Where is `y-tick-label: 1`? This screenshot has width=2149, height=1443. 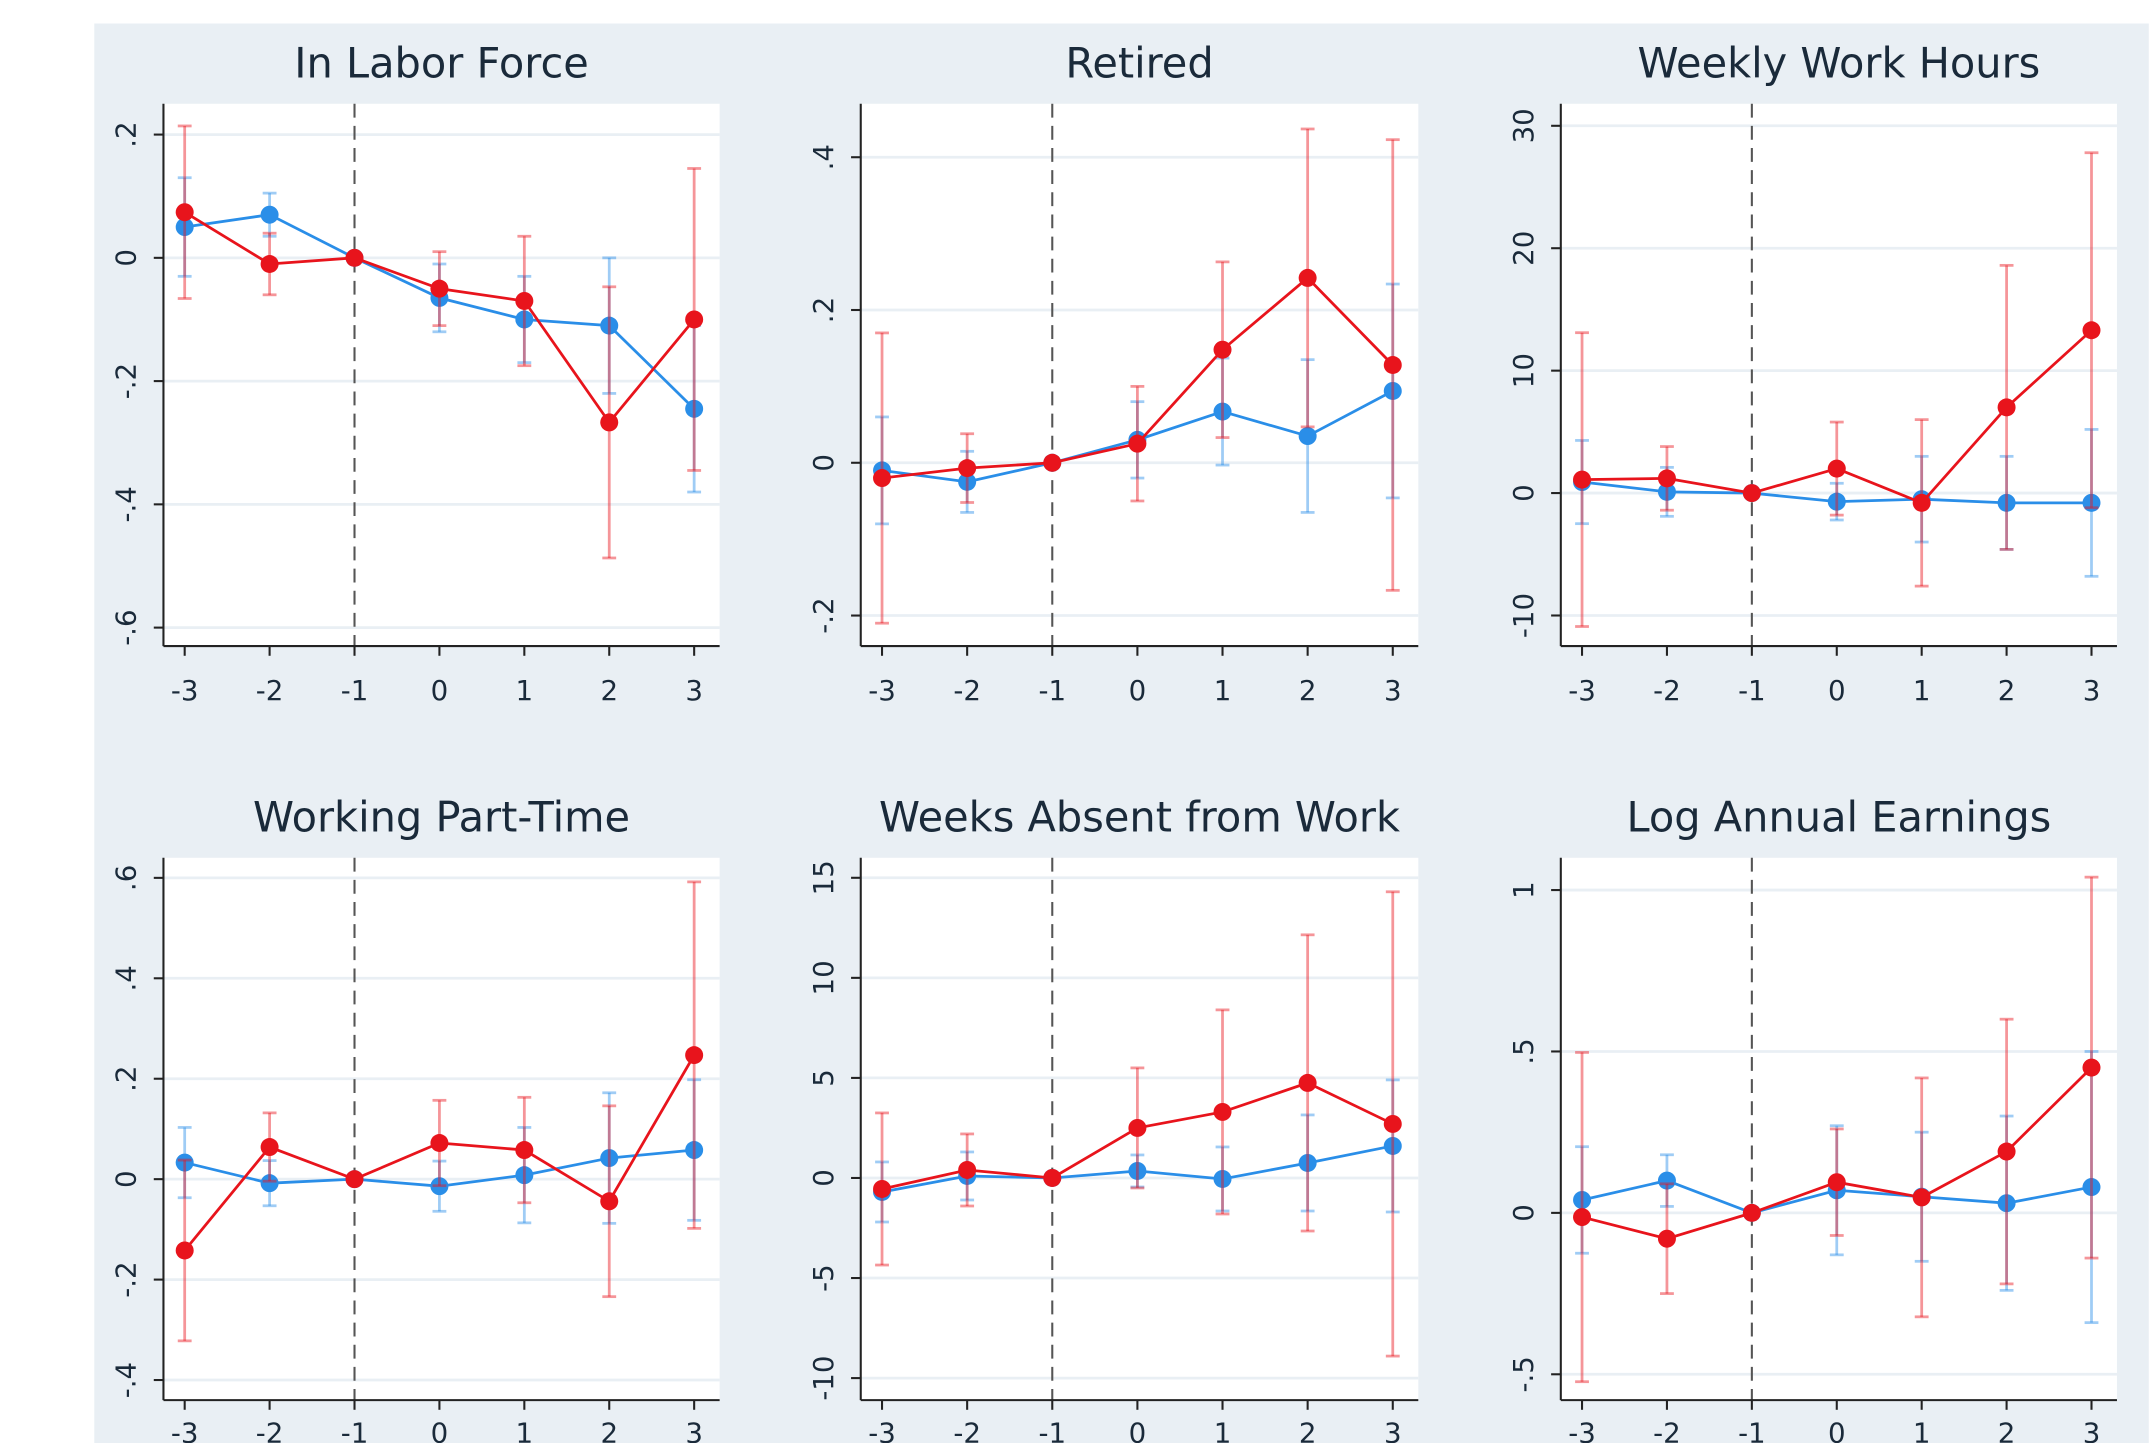
y-tick-label: 1 is located at coordinates (1523, 890).